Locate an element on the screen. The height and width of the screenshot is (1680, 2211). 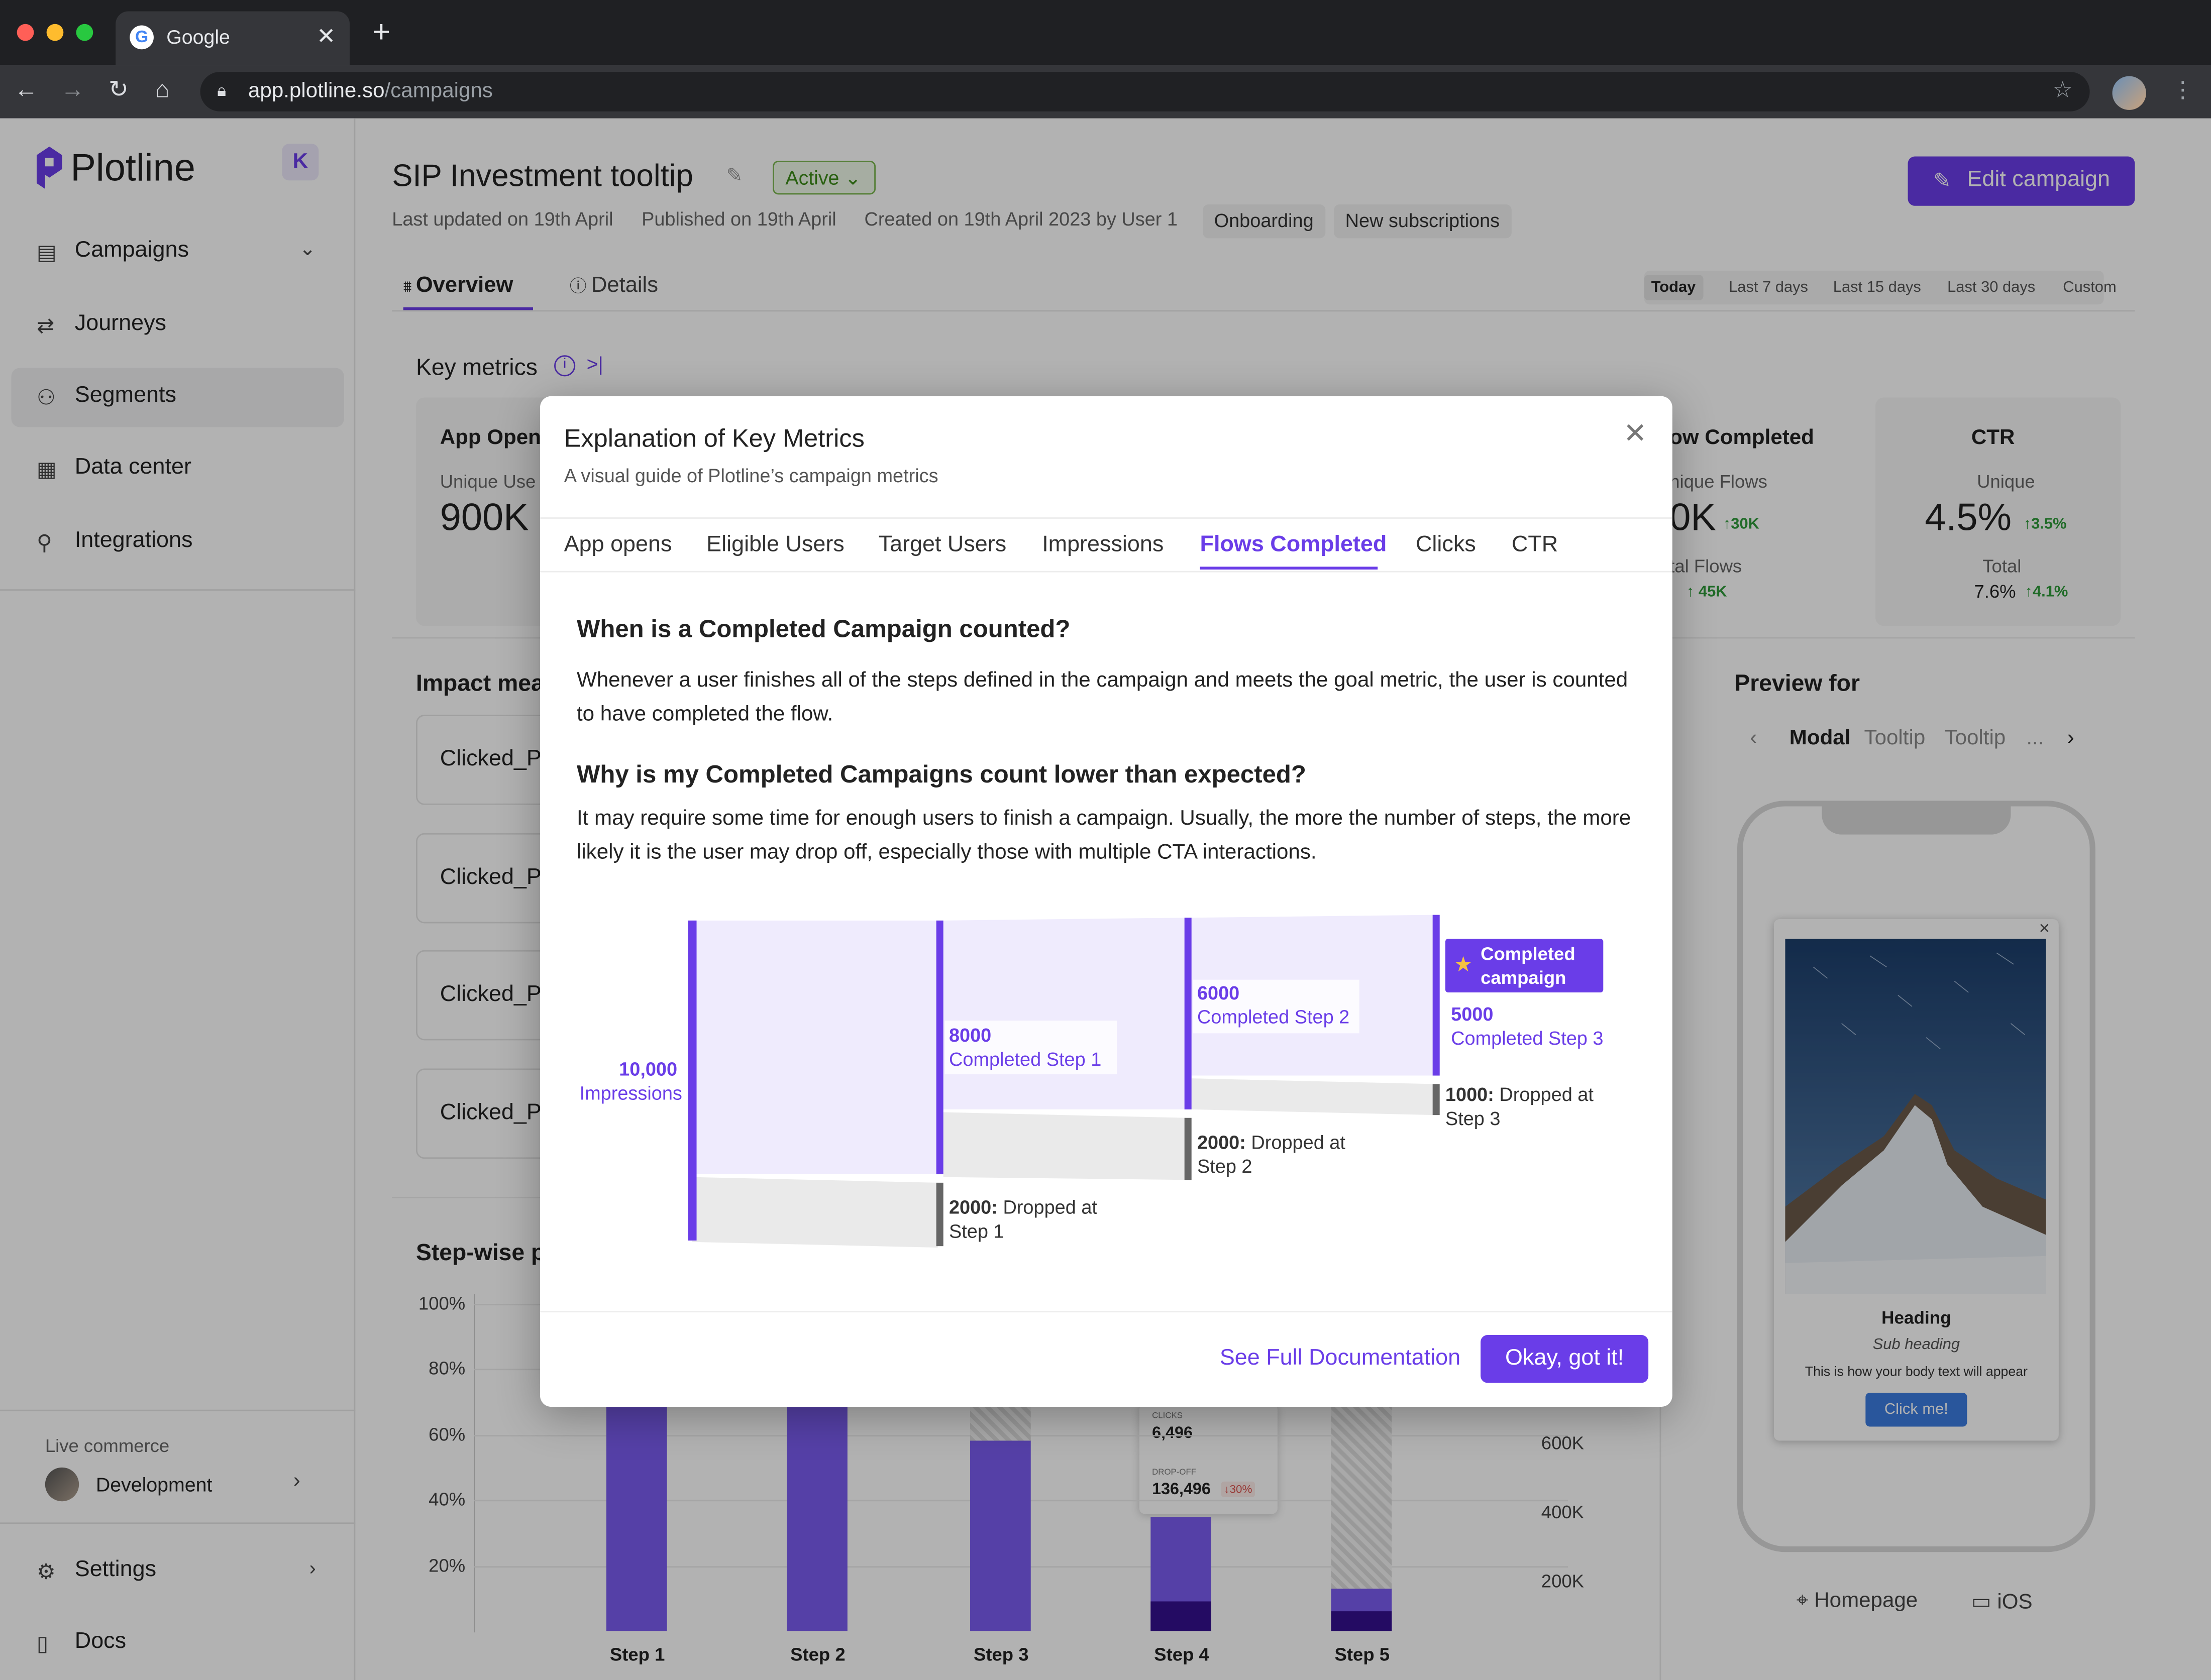
metric-delta-value: 3.5% is located at coordinates (2049, 524).